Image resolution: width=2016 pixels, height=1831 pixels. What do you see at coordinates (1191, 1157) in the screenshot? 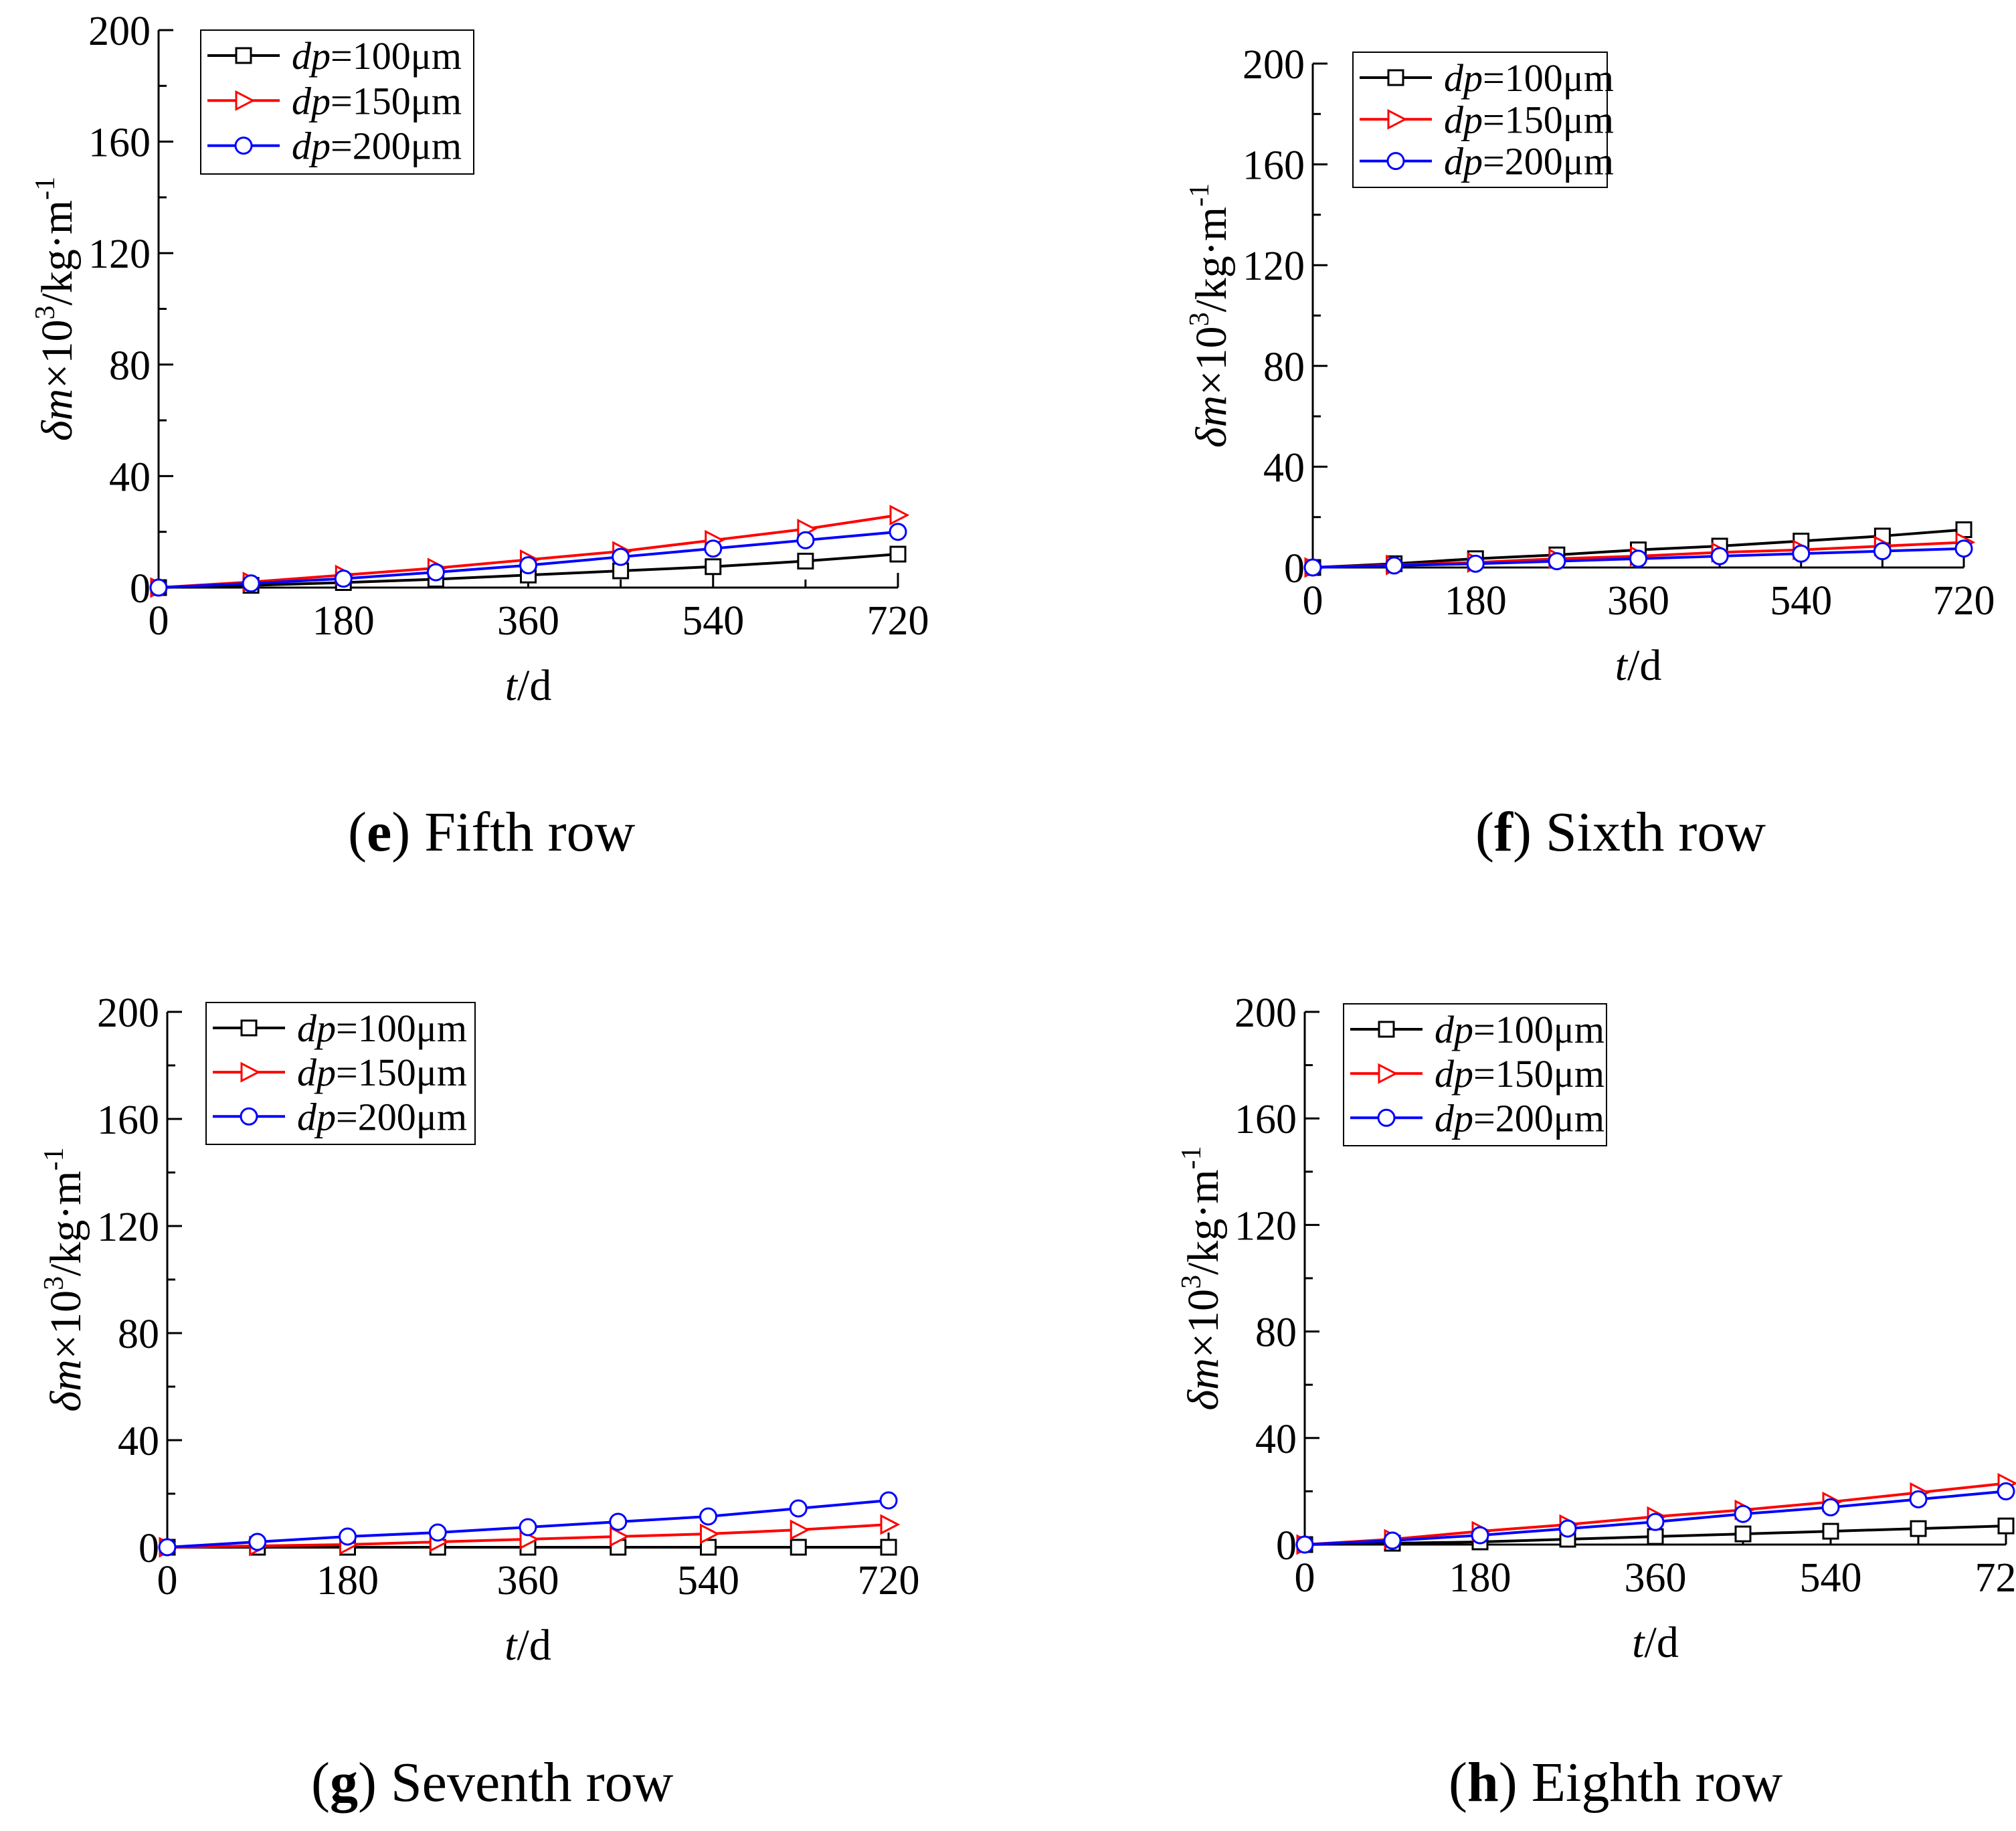
I see `y-label-exp2: -1` at bounding box center [1191, 1157].